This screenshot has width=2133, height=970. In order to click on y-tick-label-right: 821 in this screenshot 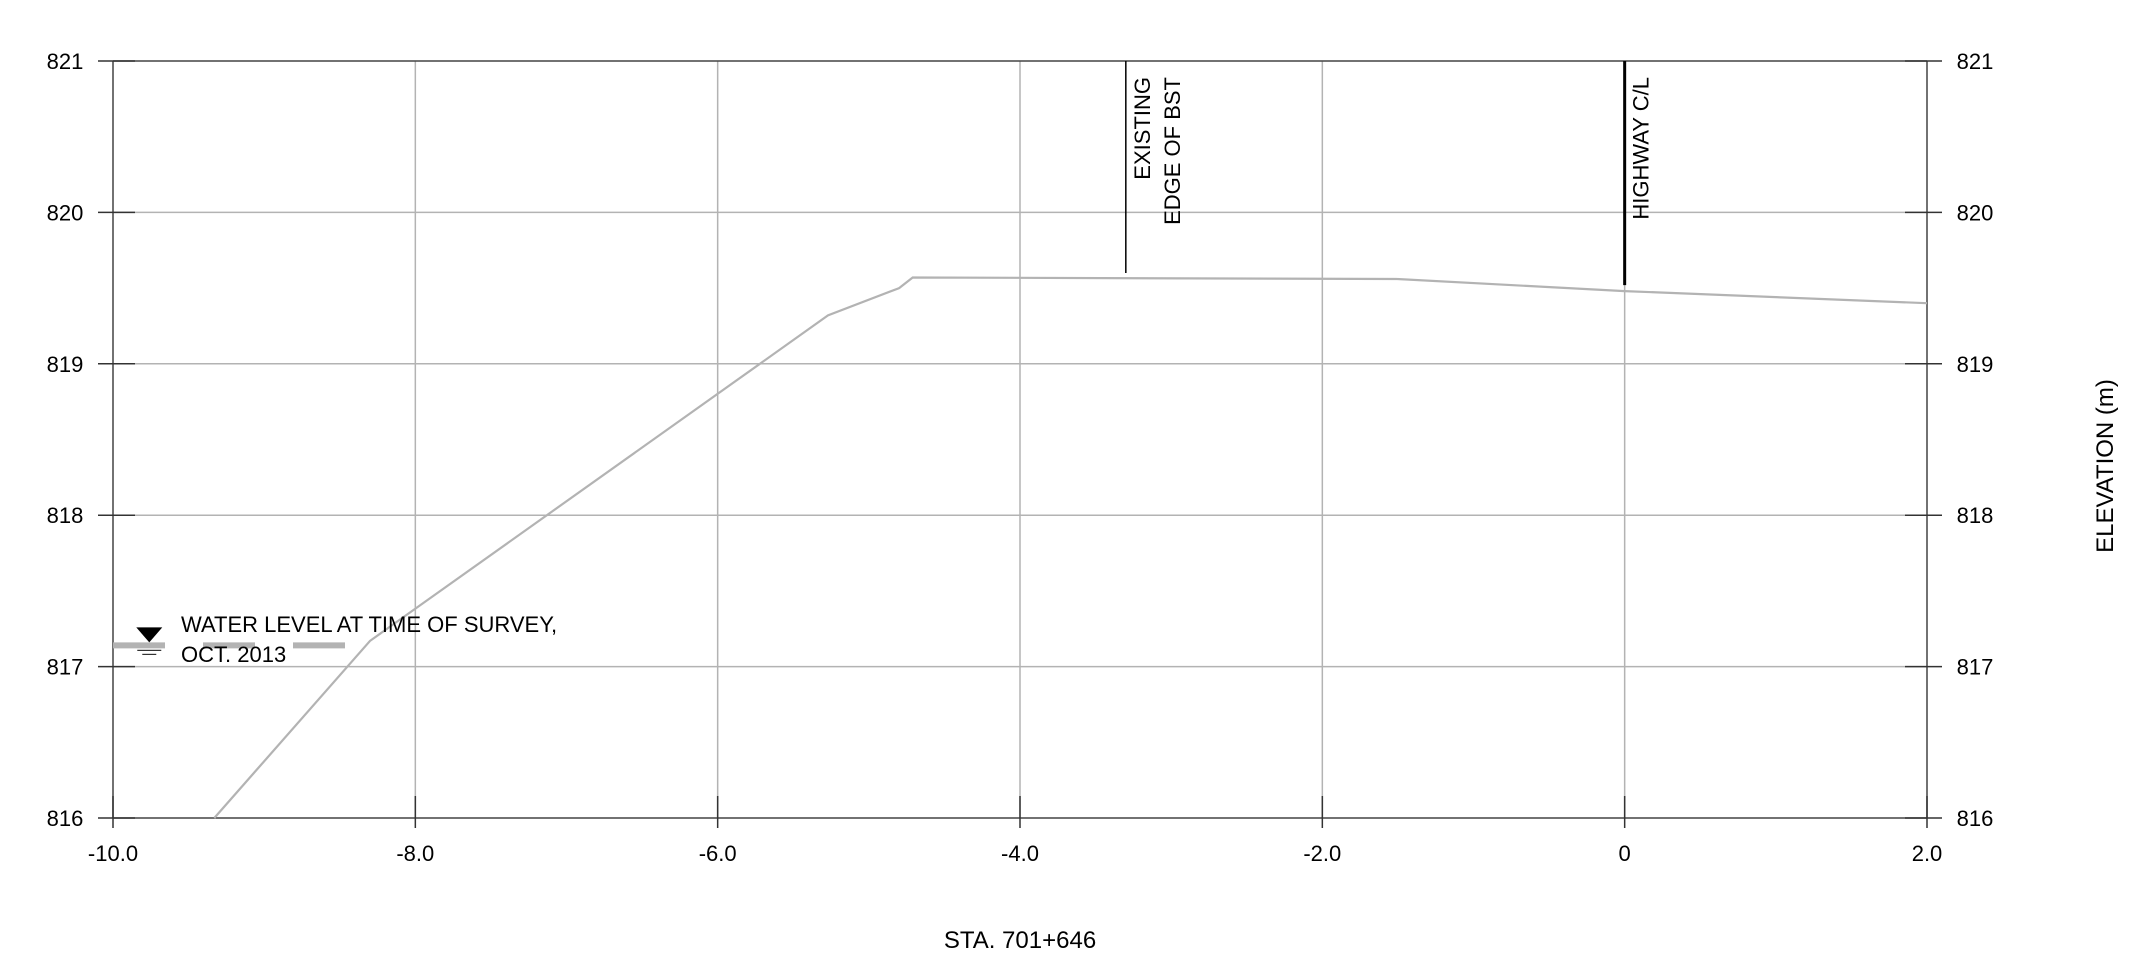, I will do `click(1975, 61)`.